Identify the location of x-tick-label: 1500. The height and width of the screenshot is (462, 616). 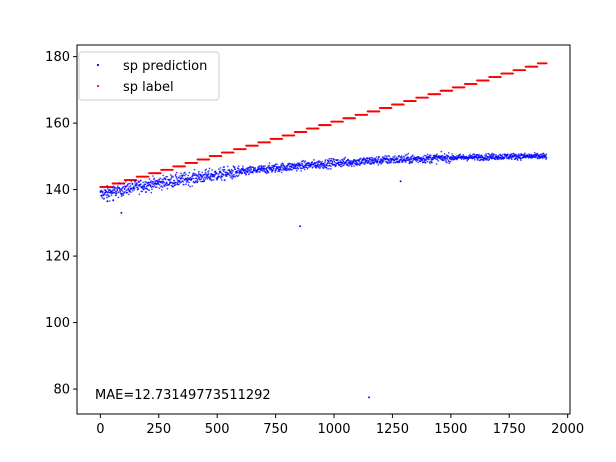
(450, 429).